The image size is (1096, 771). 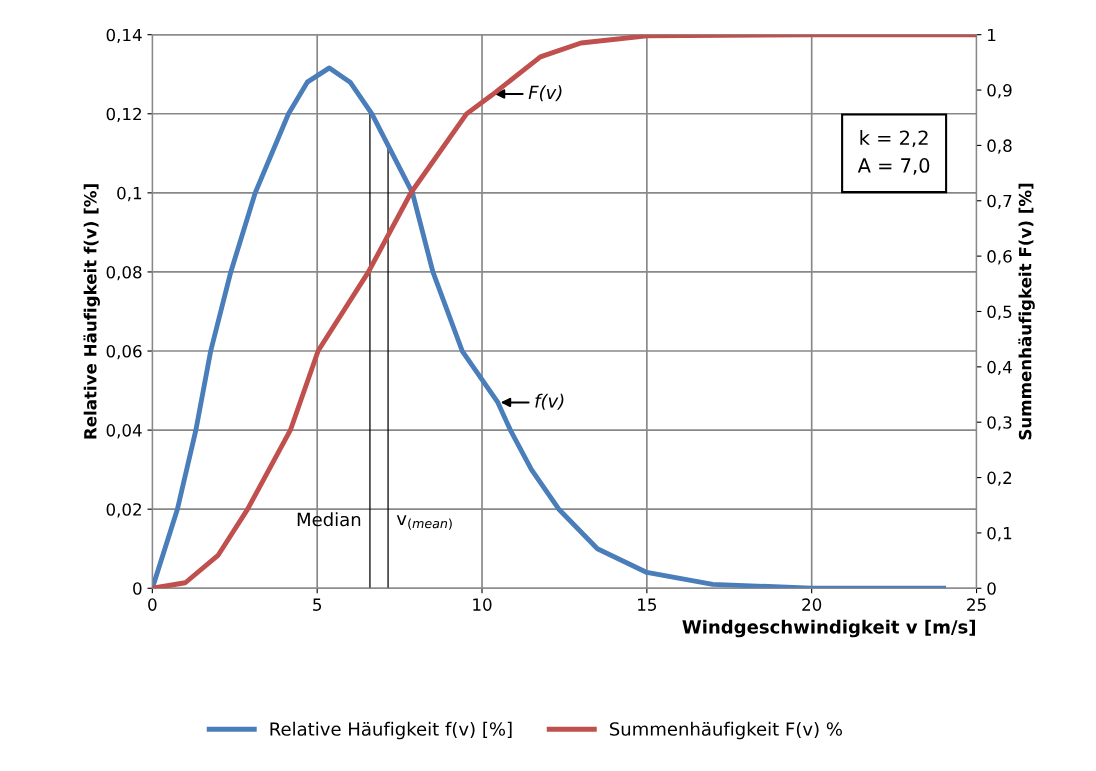 I want to click on legend-label: Summenhäufigkeit F(v) %, so click(x=725, y=730).